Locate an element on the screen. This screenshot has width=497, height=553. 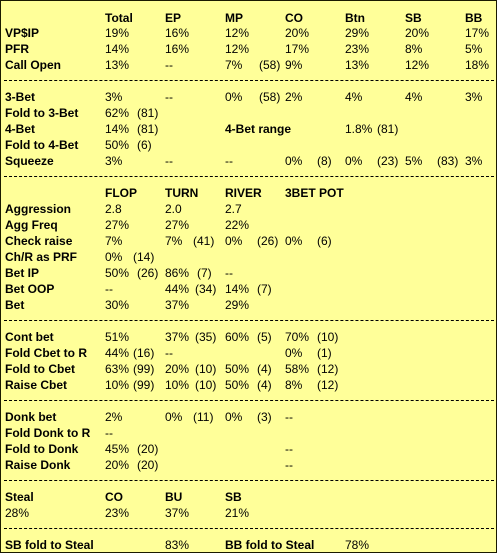
call-open-bb: 18% is located at coordinates (477, 65).